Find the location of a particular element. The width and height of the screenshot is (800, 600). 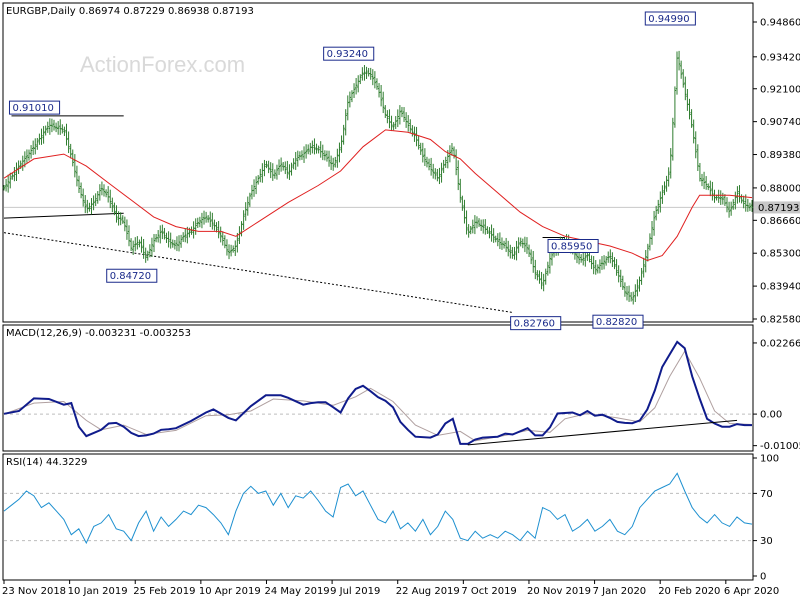

price-annotation: 0.85950 is located at coordinates (573, 245).